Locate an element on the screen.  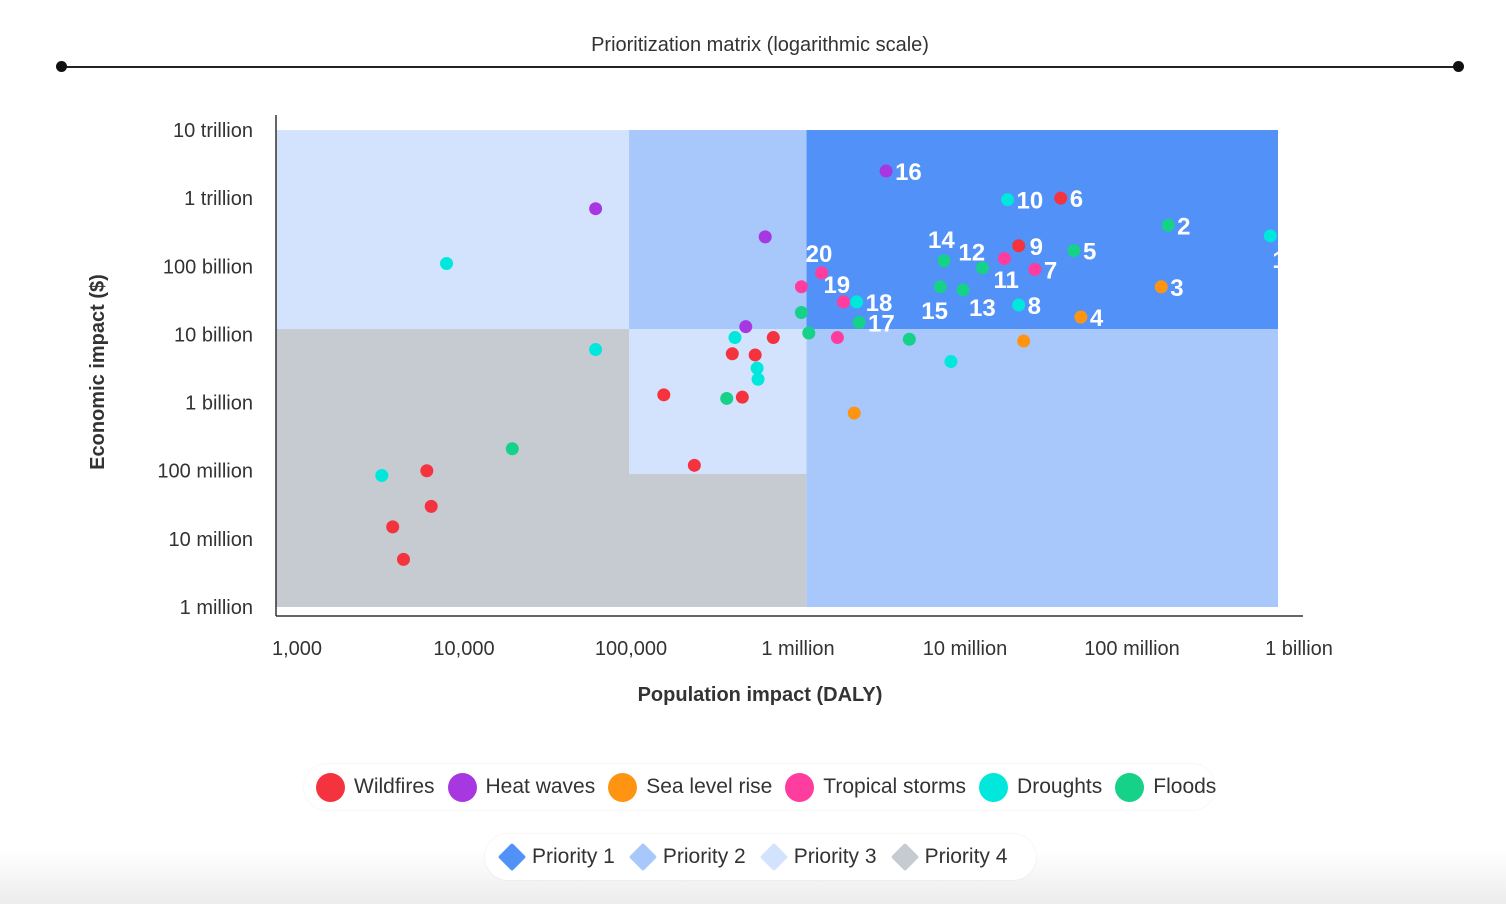
point-label: 13 is located at coordinates (982, 308).